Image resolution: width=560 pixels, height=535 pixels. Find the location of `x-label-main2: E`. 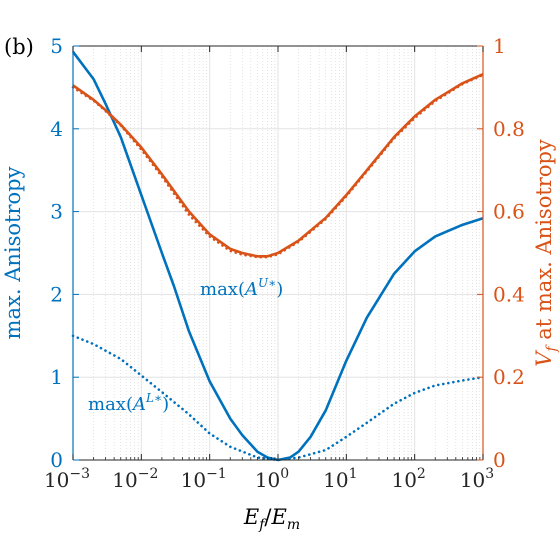

x-label-main2: E is located at coordinates (278, 517).